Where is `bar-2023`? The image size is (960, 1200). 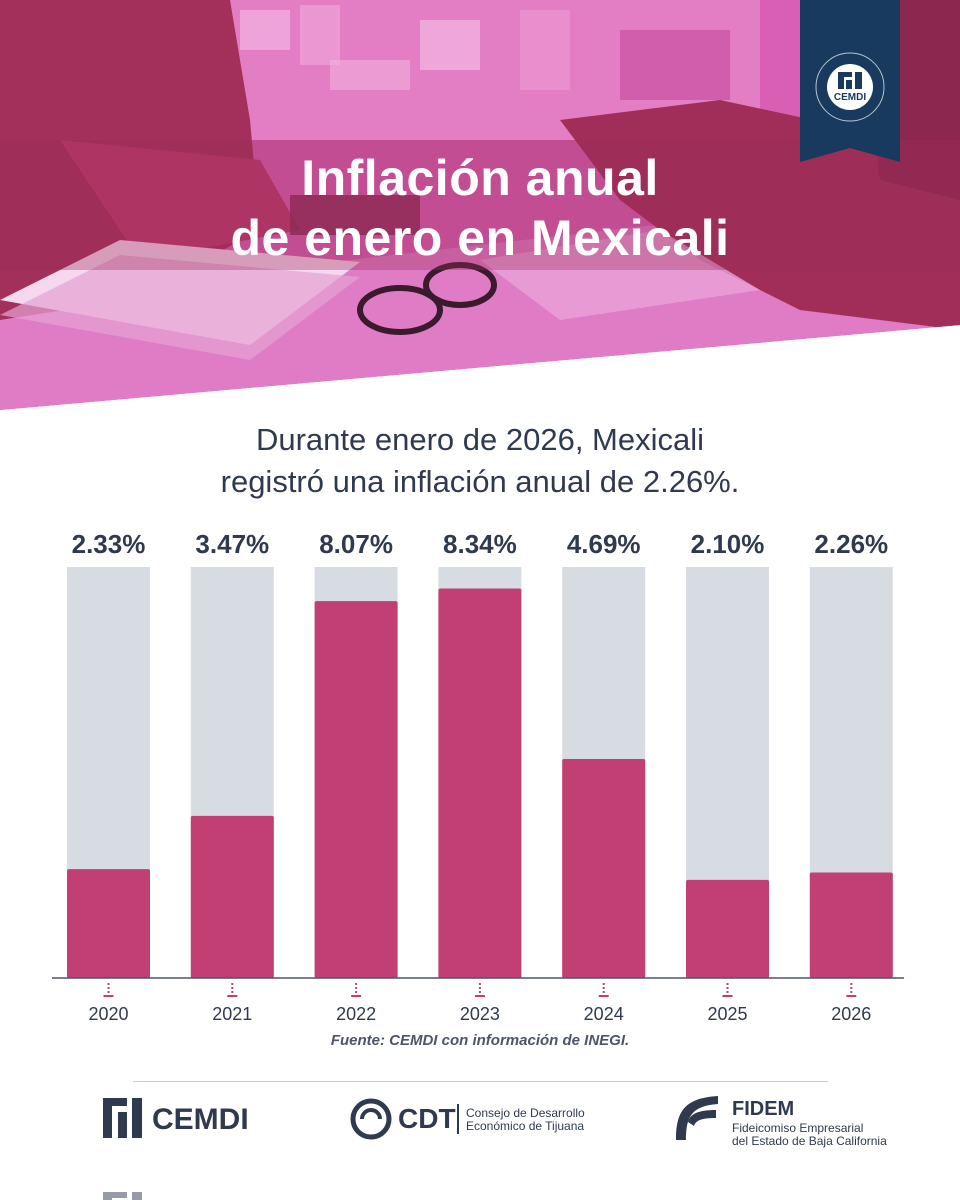
bar-2023 is located at coordinates (480, 783).